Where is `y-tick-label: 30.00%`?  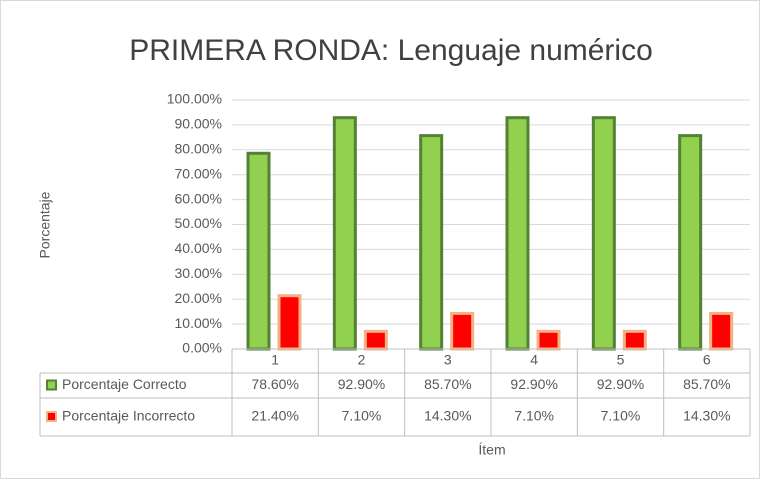
y-tick-label: 30.00% is located at coordinates (198, 273).